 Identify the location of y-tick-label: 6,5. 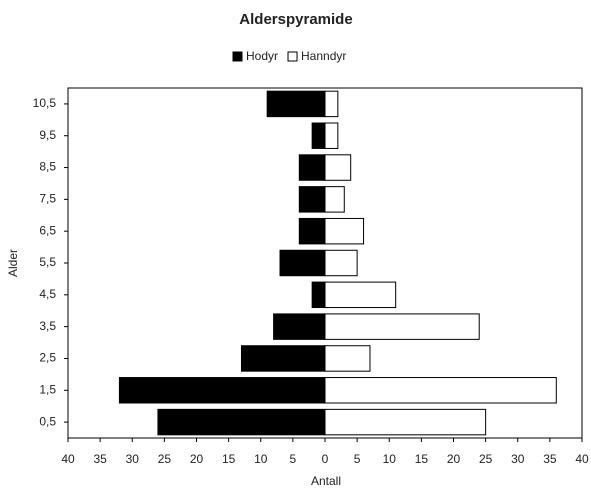
(47, 230).